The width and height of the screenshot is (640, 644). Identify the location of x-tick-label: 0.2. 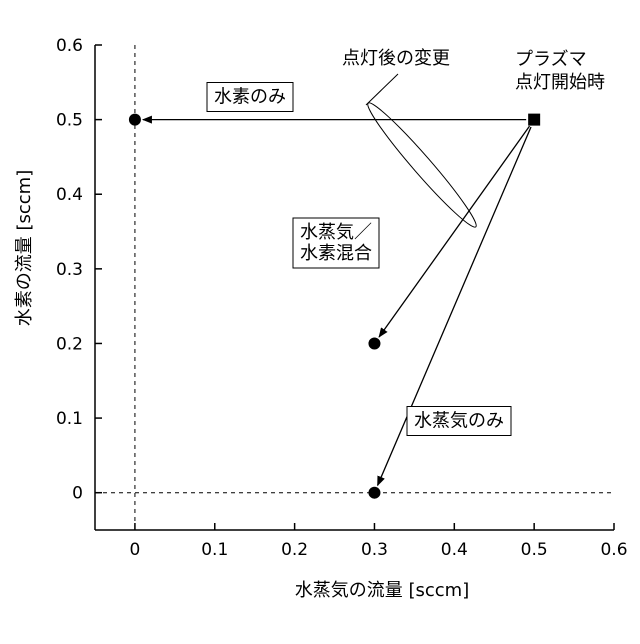
(294, 550).